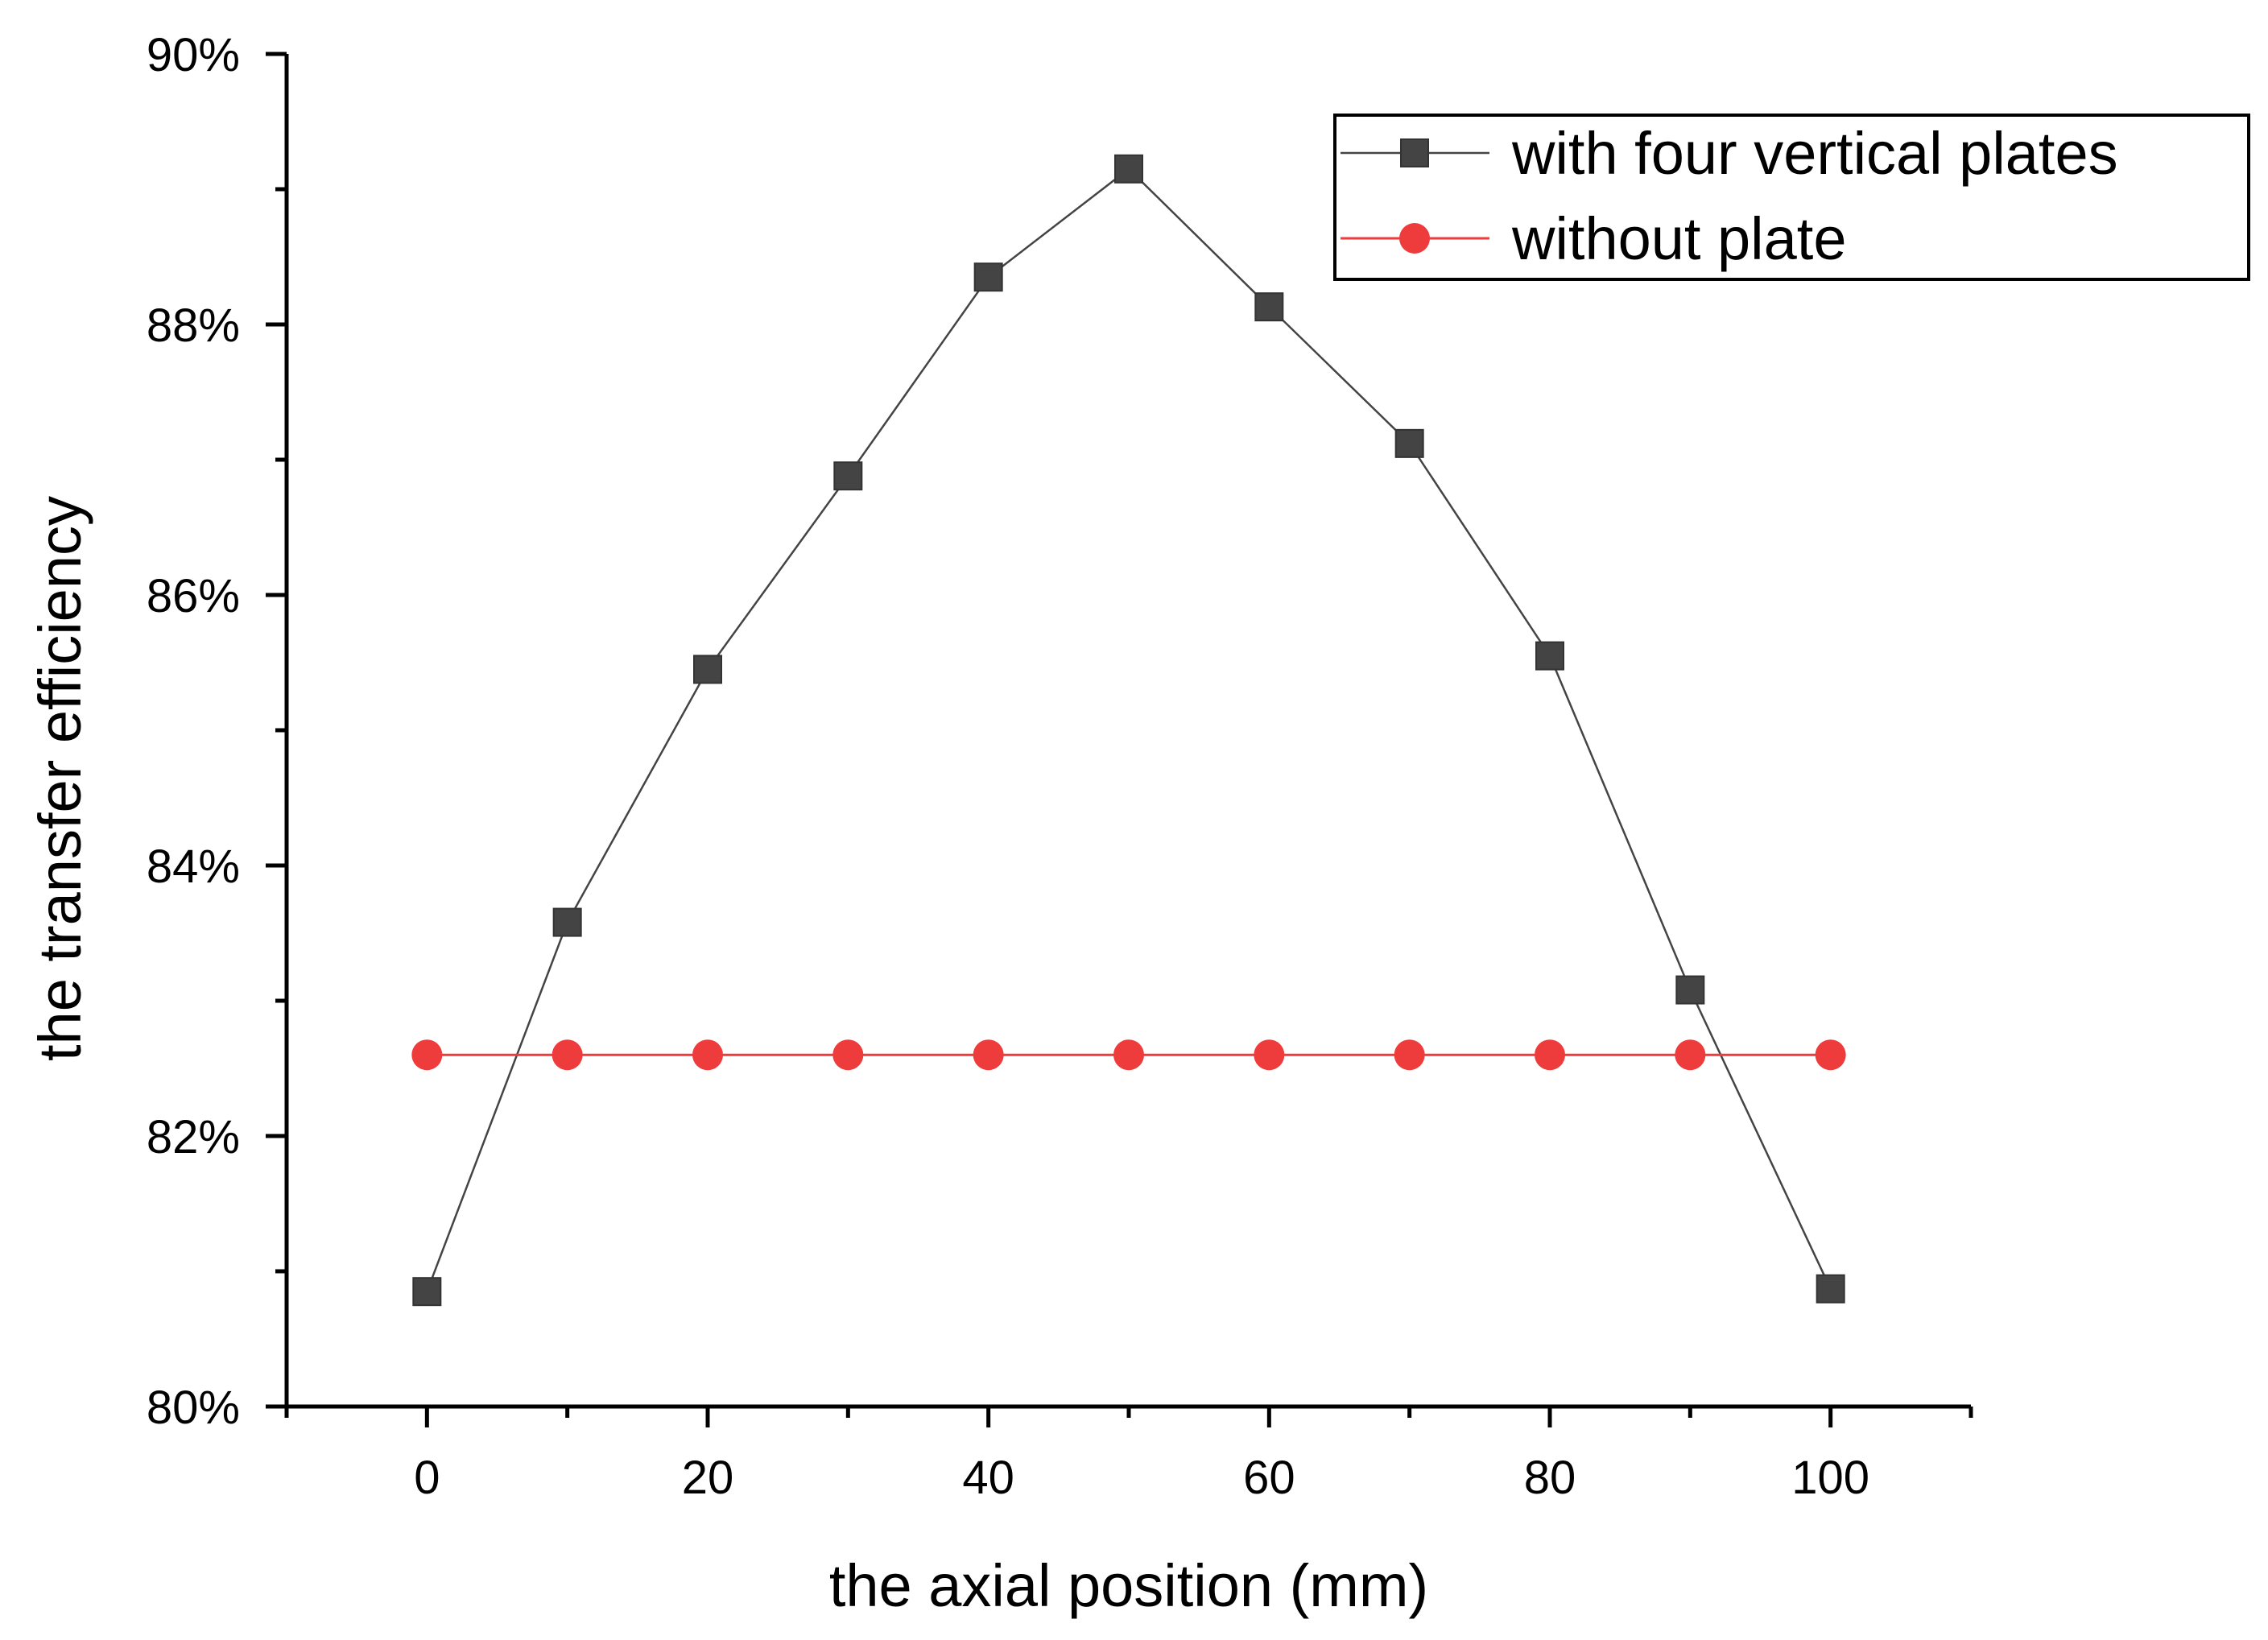  Describe the element at coordinates (217, 732) in the screenshot. I see `y-axis-ticks: 80% 82% 84% 86% 88% 90%` at that location.